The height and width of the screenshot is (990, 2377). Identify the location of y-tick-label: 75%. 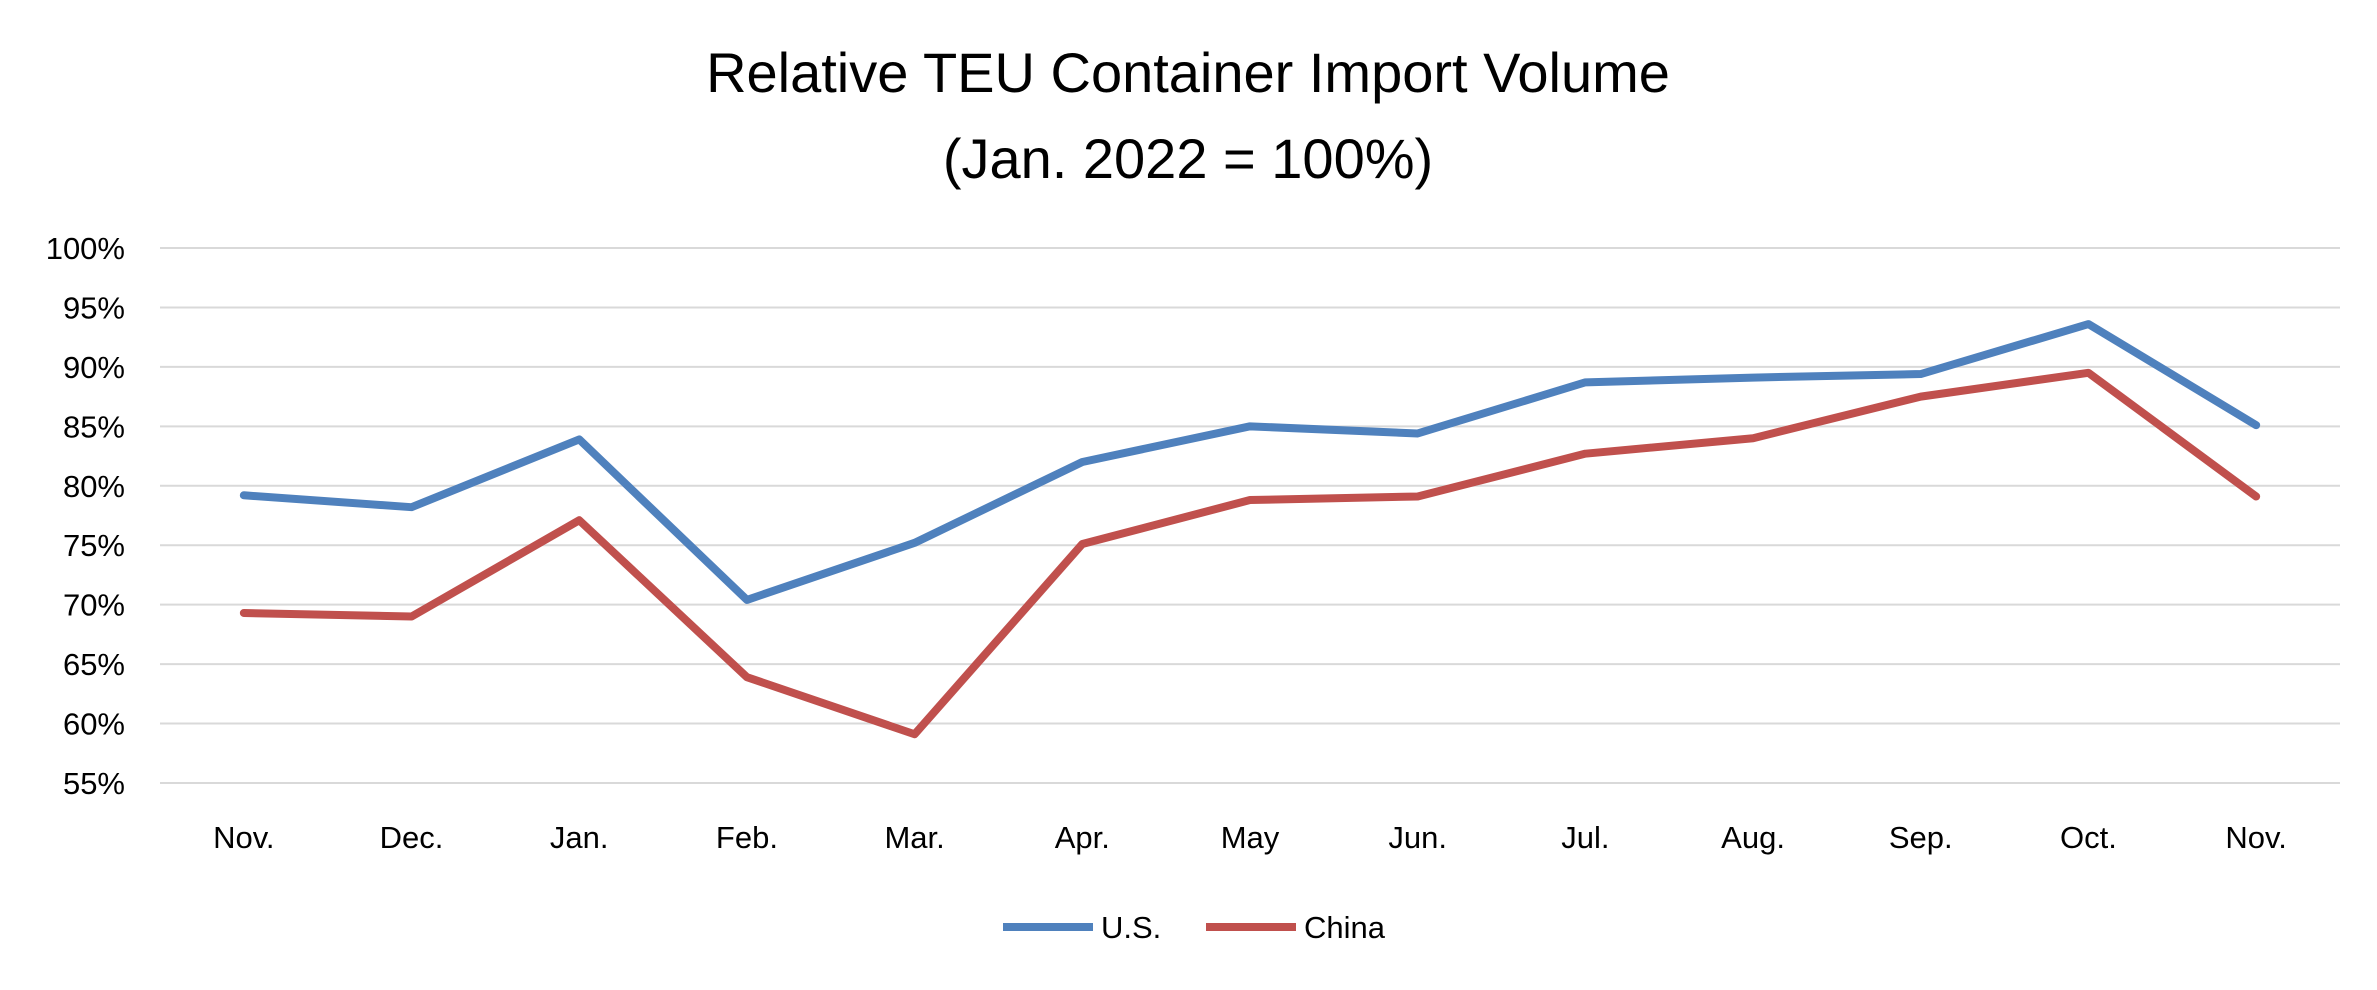
(94, 545).